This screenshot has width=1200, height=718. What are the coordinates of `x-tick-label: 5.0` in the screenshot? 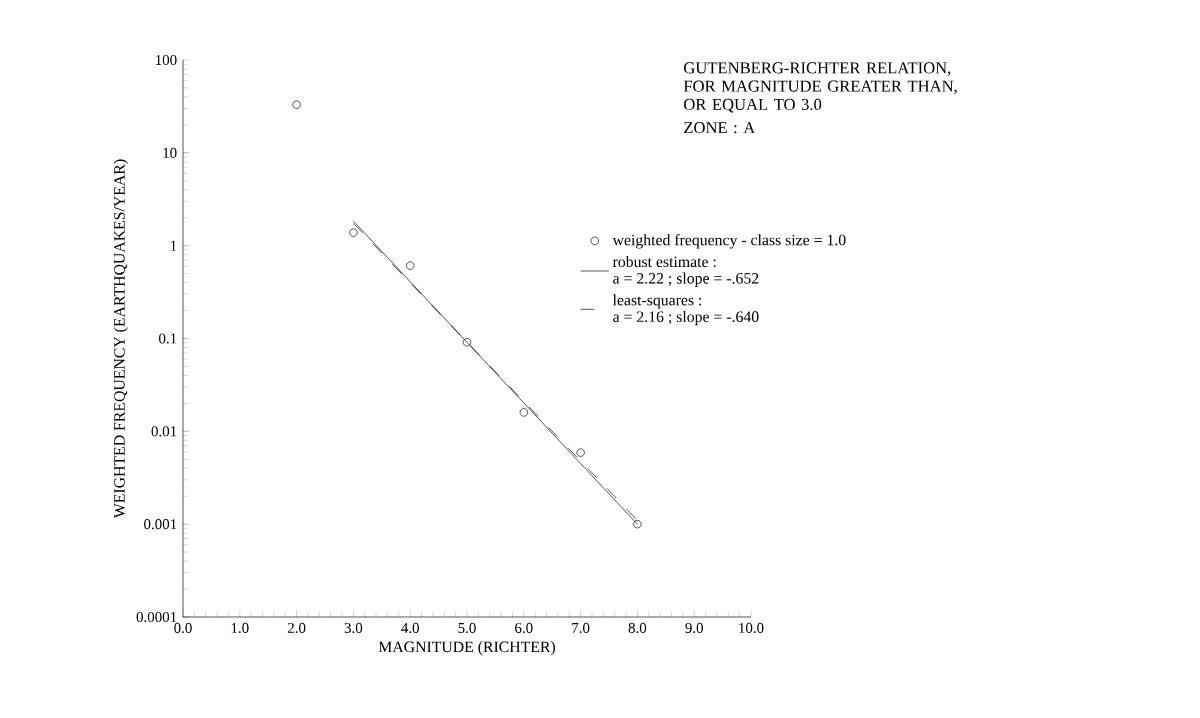 It's located at (467, 628).